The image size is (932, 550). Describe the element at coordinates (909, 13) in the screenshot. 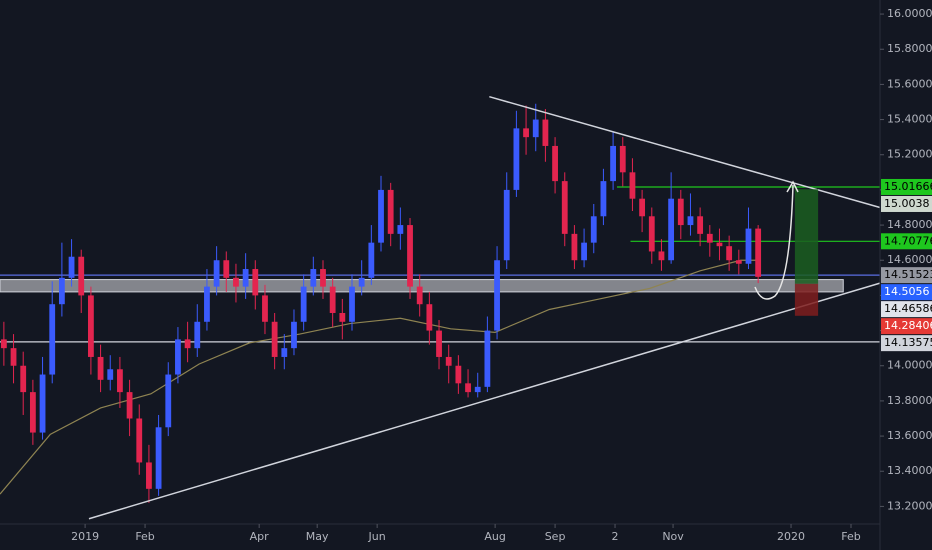

I see `y-tick-label: 16.00000` at that location.